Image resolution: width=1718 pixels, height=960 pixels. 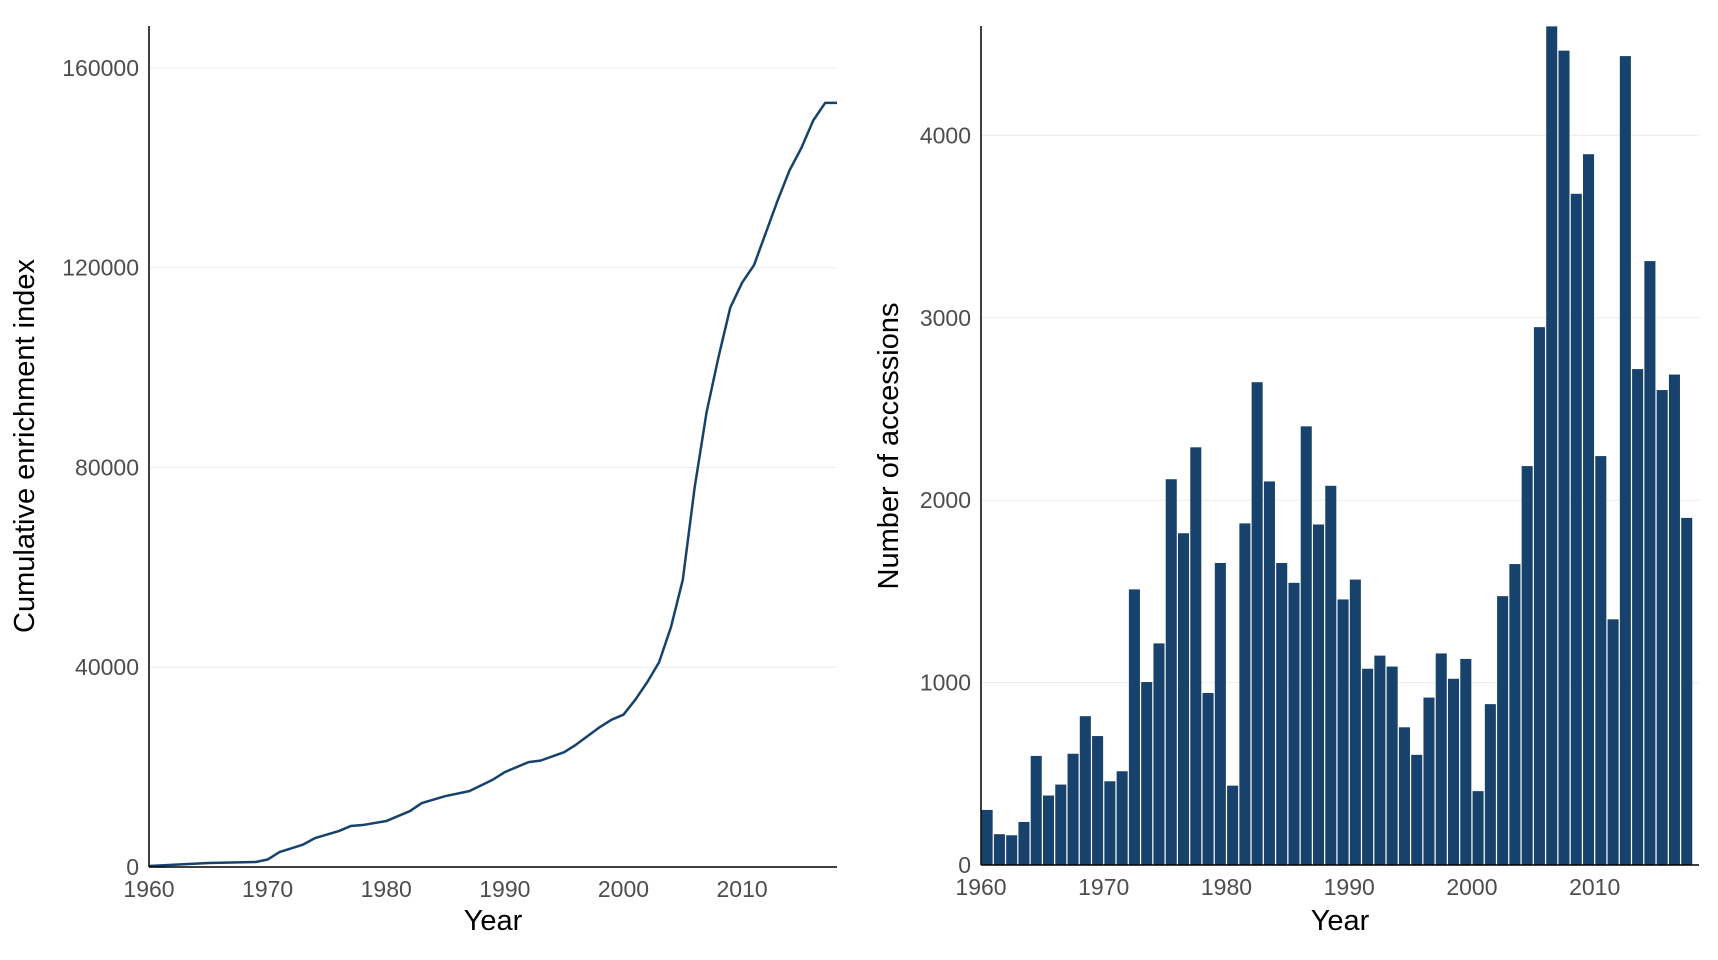 I want to click on bar-2007, so click(x=1564, y=458).